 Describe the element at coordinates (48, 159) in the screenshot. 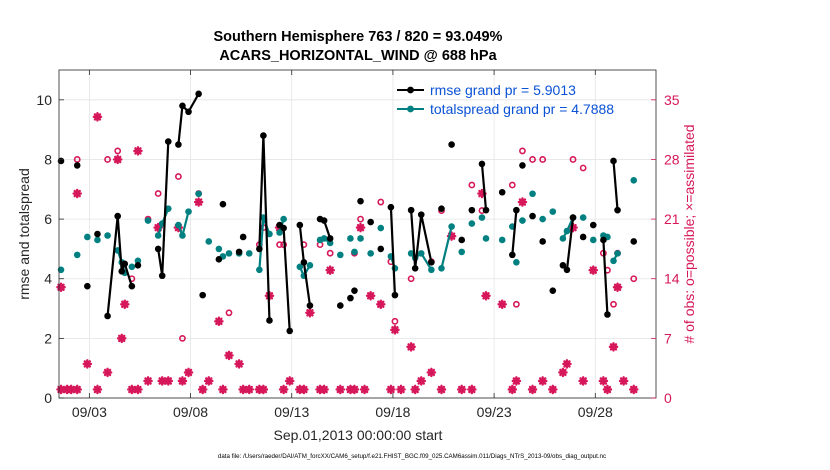

I see `y-tick-label: 8` at that location.